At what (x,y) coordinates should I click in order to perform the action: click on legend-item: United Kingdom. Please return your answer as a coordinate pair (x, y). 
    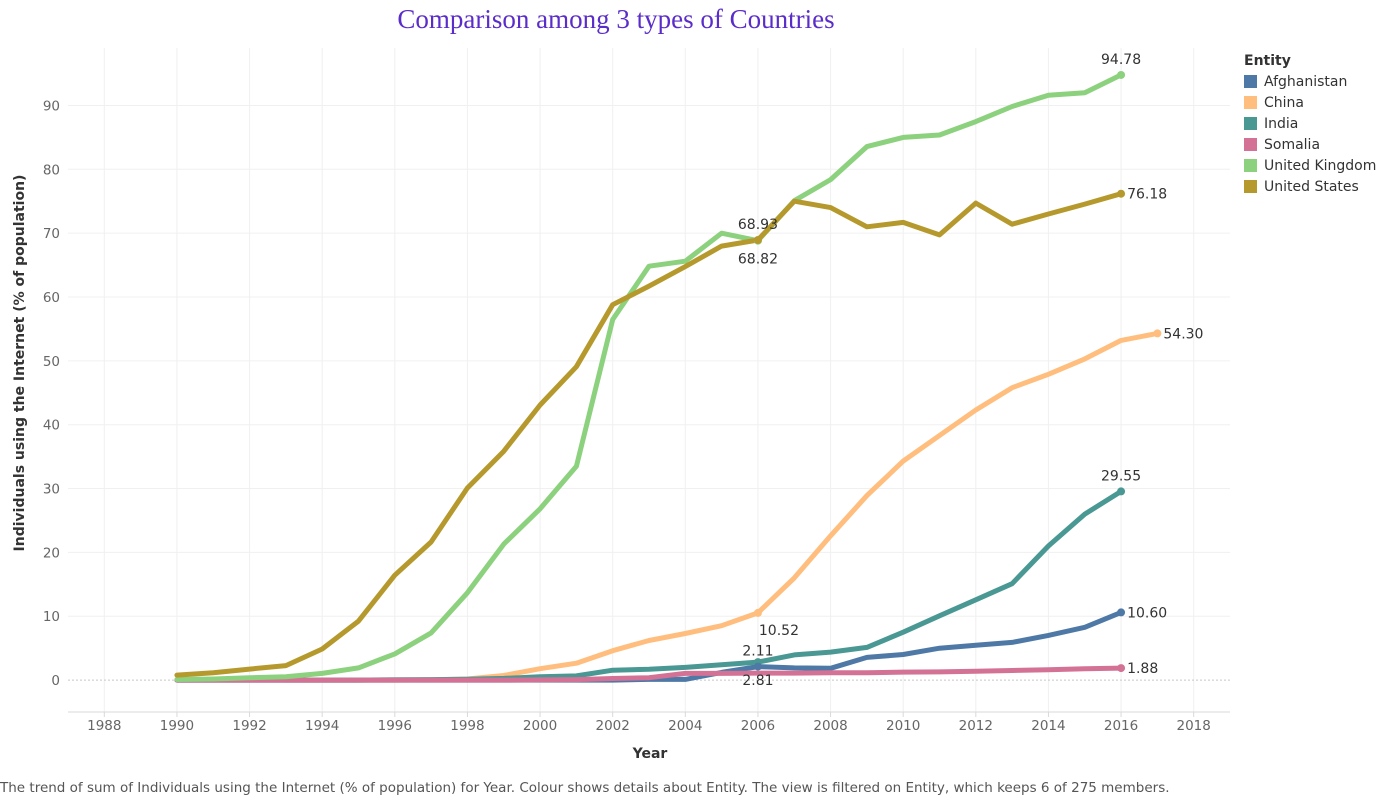
    Looking at the image, I should click on (1310, 165).